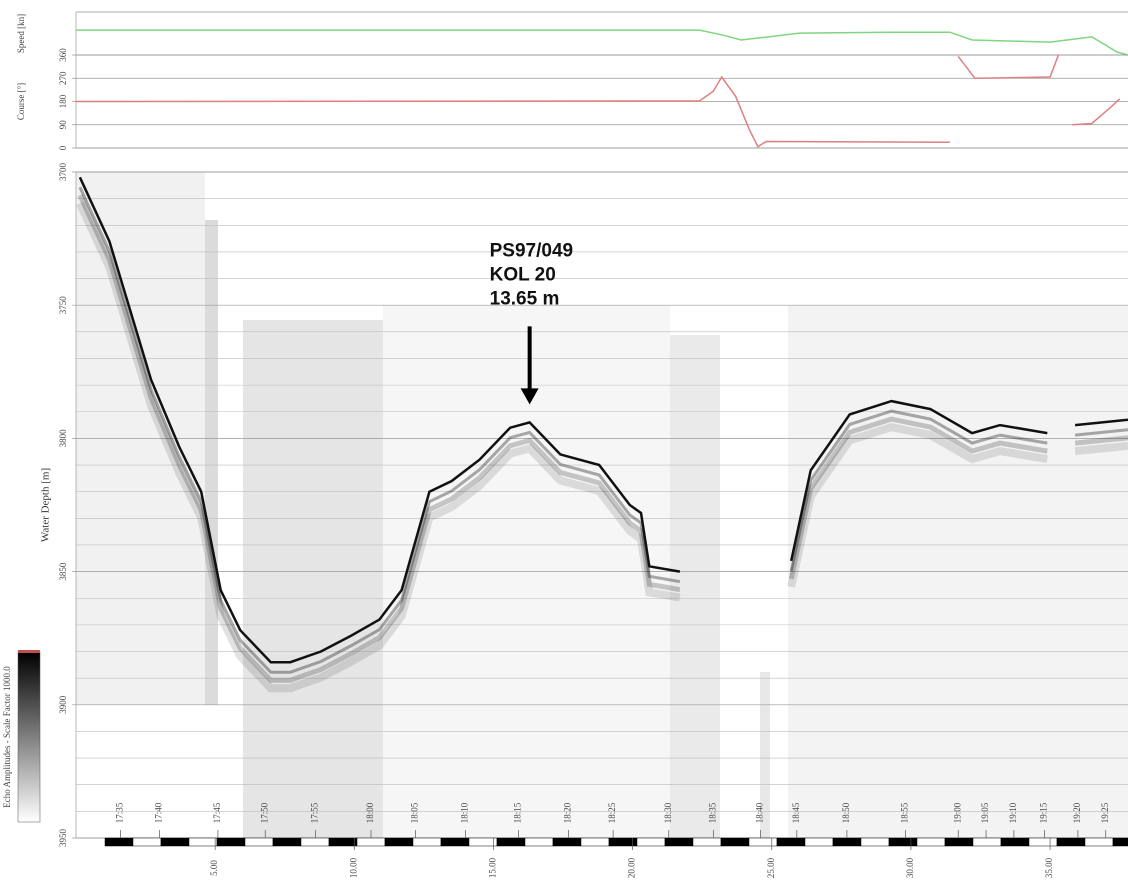  Describe the element at coordinates (370, 812) in the screenshot. I see `time-label: 18:00` at that location.